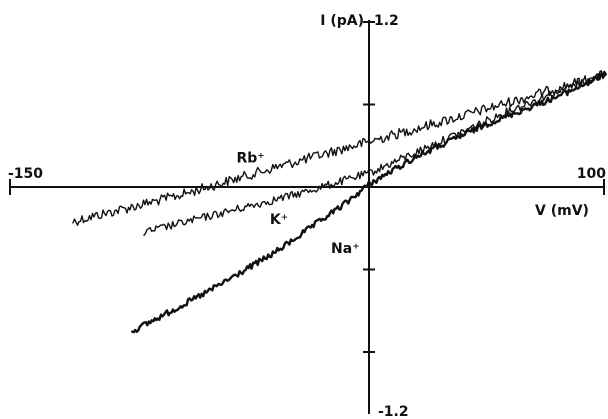 The height and width of the screenshot is (419, 608). I want to click on x-tick-label-max: 100, so click(591, 174).